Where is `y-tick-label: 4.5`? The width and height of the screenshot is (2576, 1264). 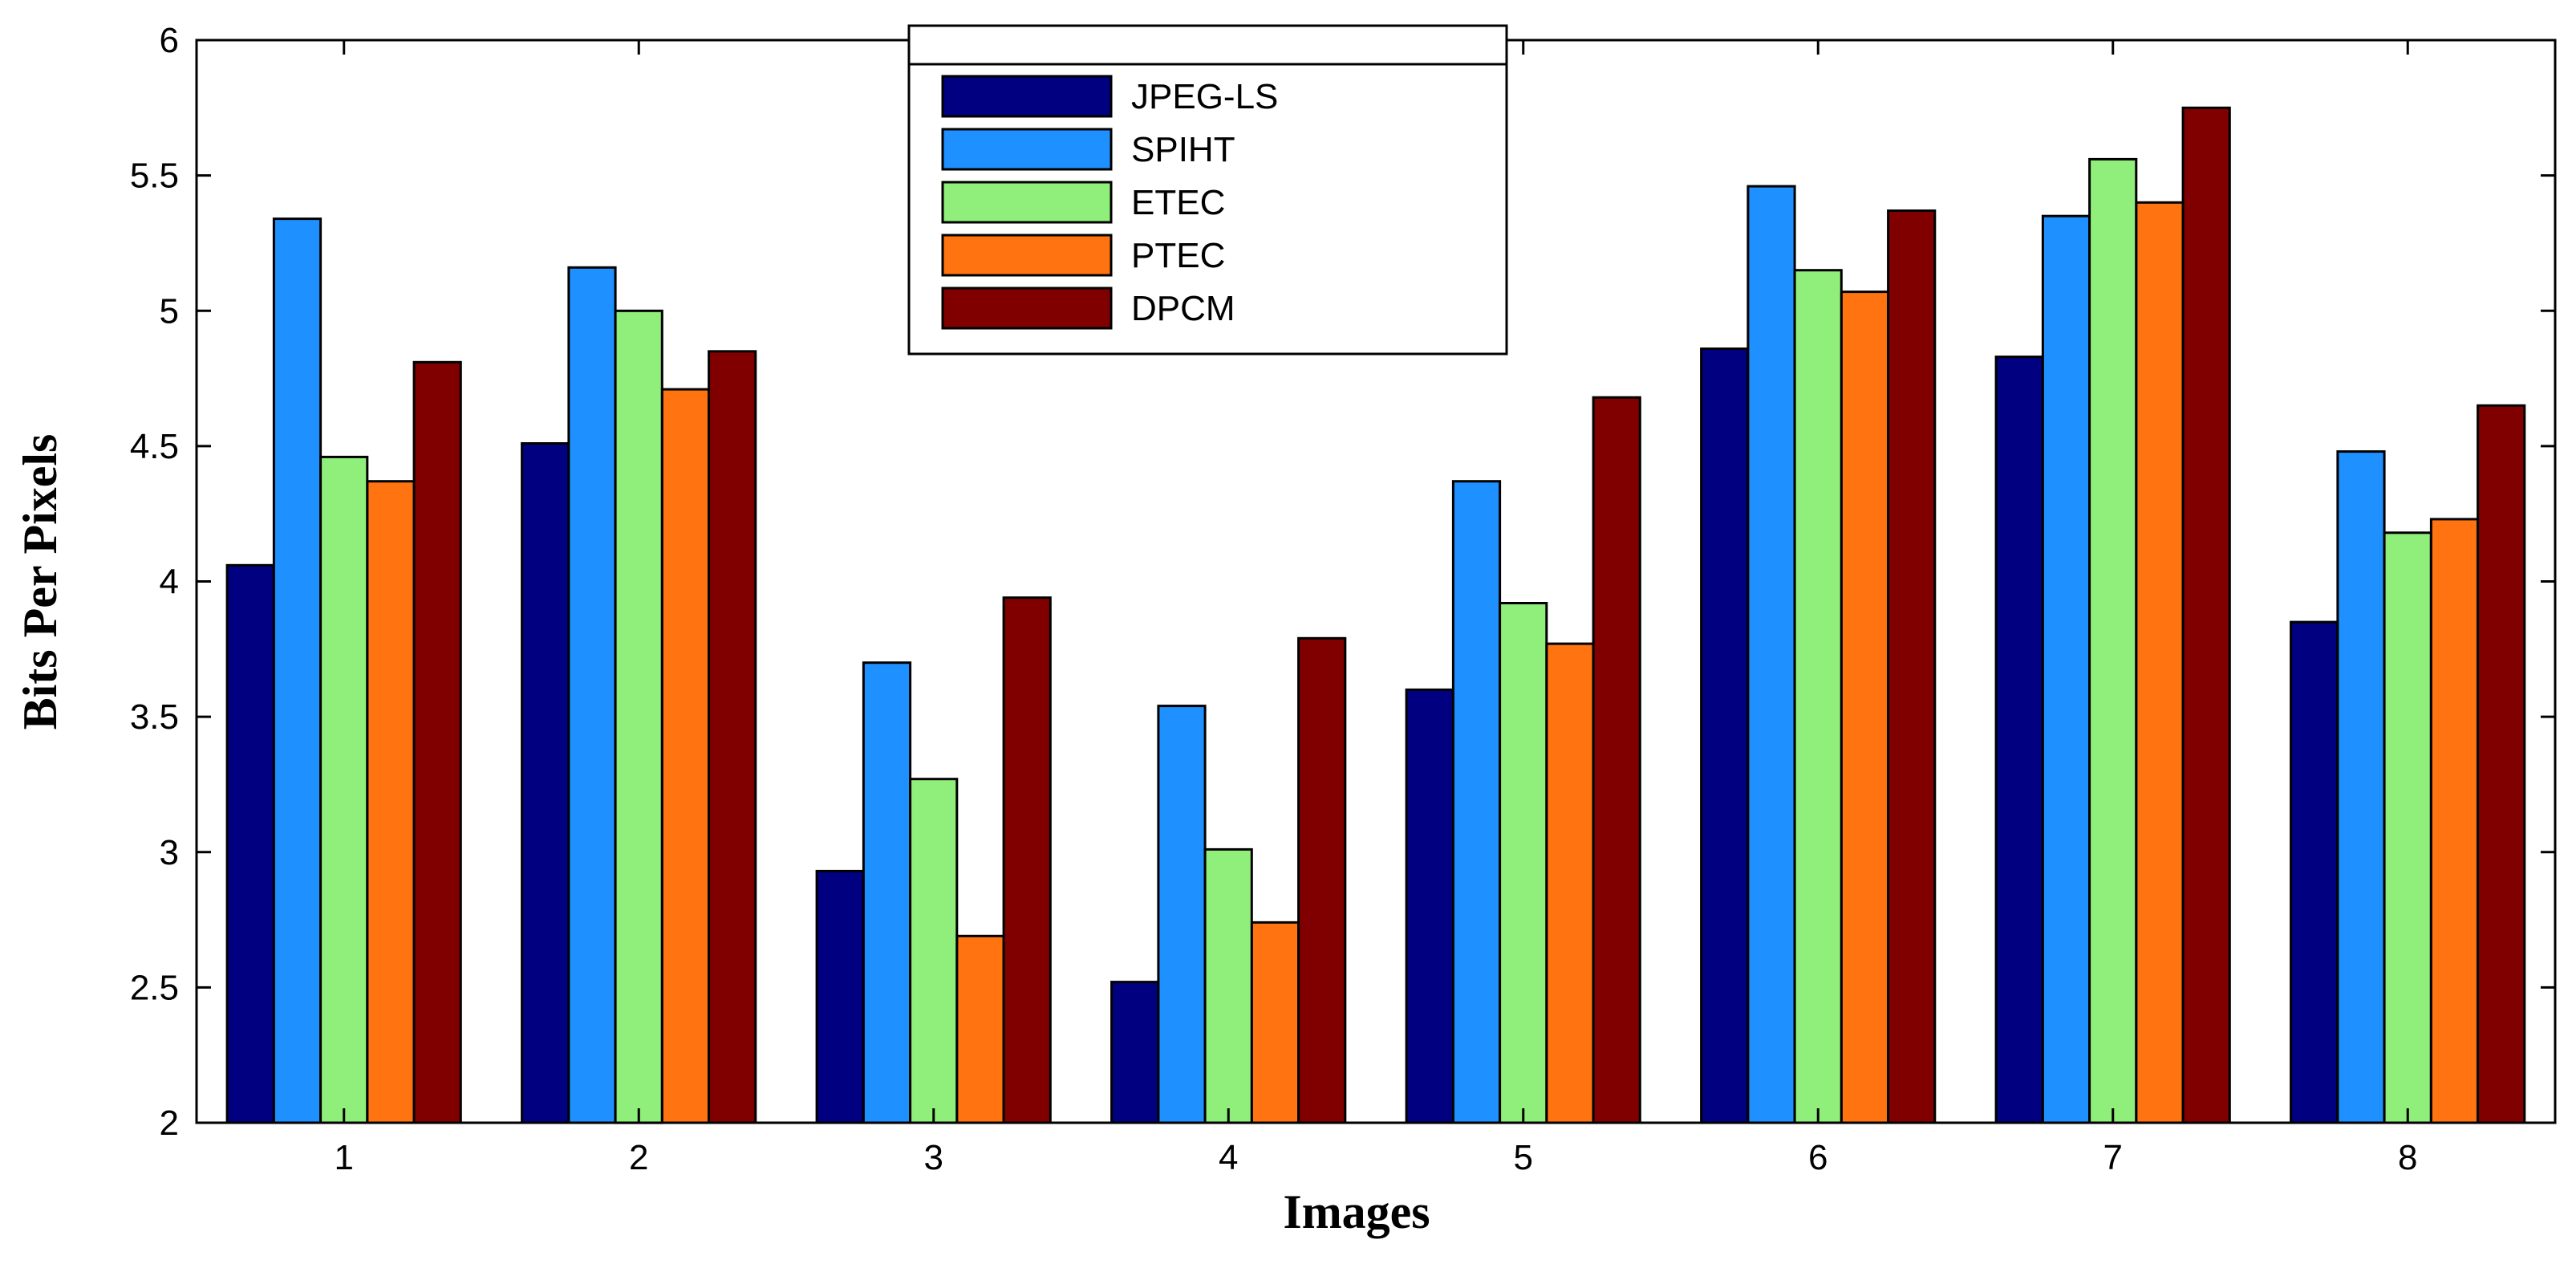 y-tick-label: 4.5 is located at coordinates (154, 447).